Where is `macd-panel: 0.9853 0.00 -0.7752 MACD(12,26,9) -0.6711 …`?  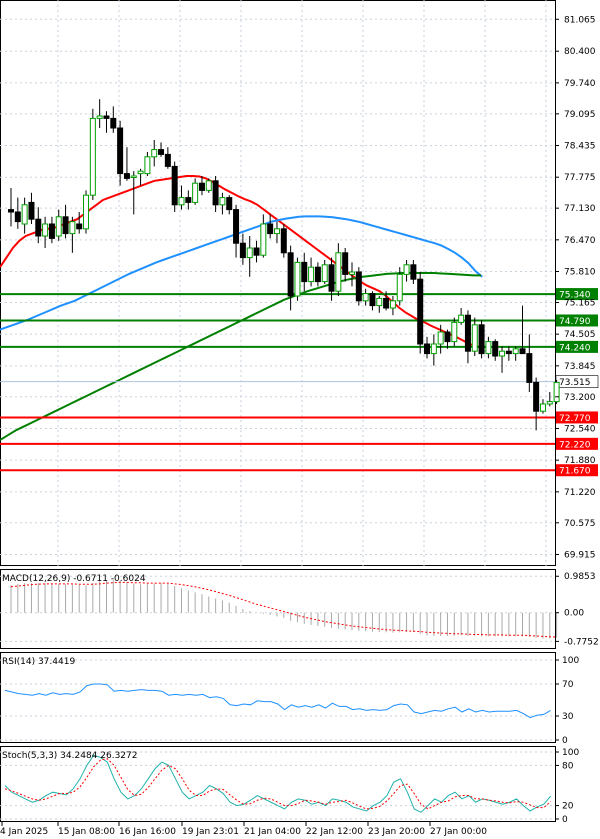 macd-panel: 0.9853 0.00 -0.7752 MACD(12,26,9) -0.6711 … is located at coordinates (299, 609).